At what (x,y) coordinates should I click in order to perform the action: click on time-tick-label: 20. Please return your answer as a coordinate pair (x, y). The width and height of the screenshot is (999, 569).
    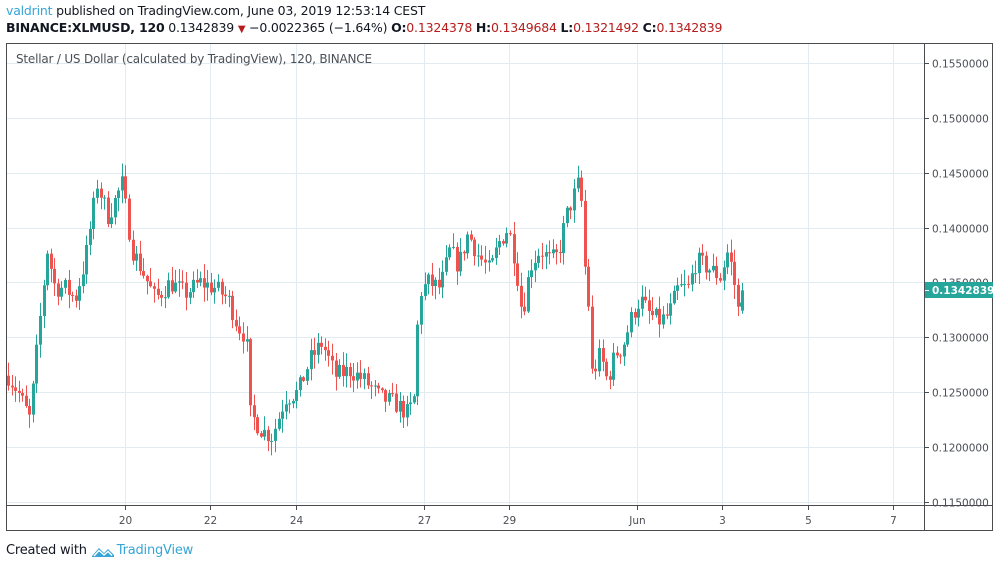
    Looking at the image, I should click on (125, 521).